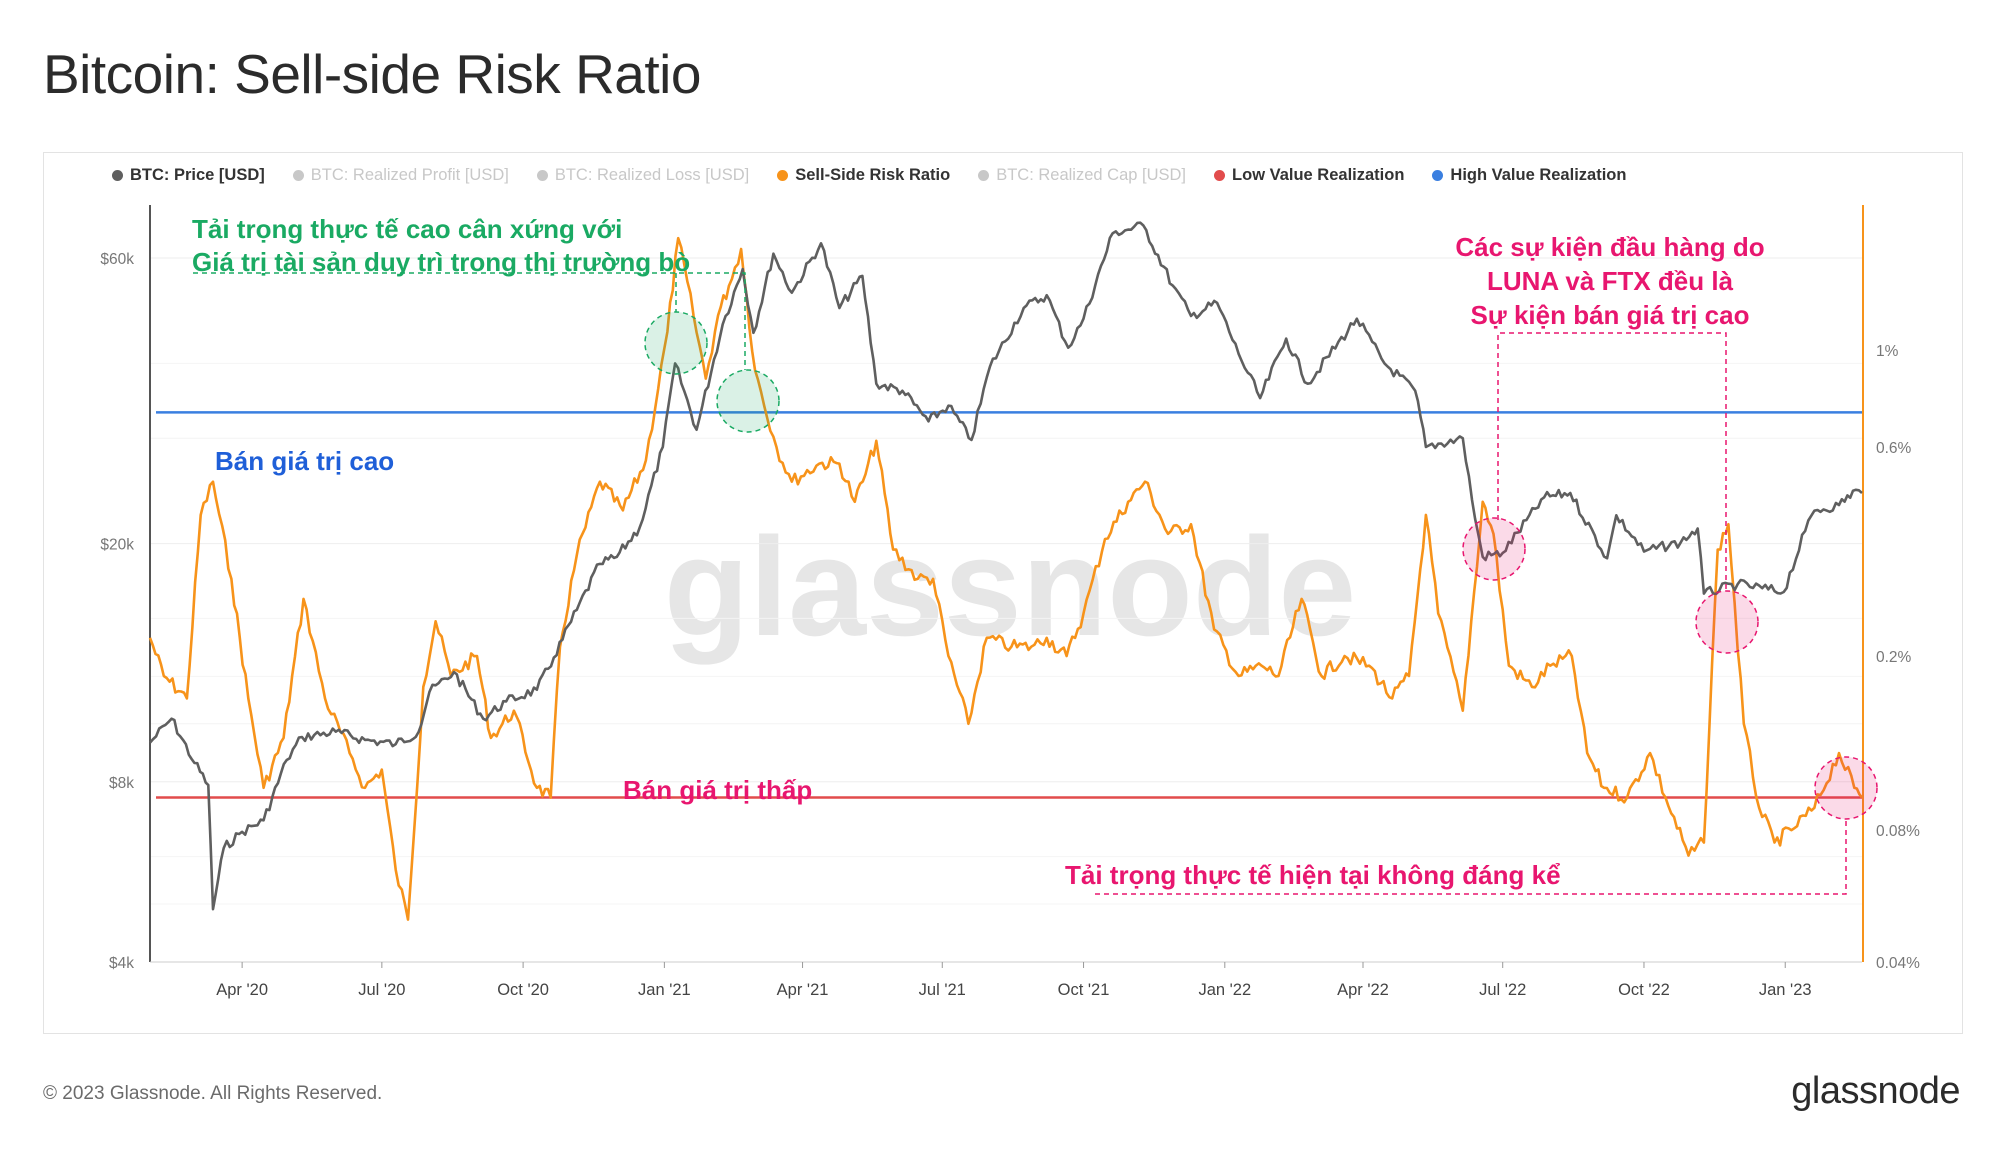 The width and height of the screenshot is (2000, 1152). Describe the element at coordinates (1644, 990) in the screenshot. I see `x-tick-label: Oct '22` at that location.